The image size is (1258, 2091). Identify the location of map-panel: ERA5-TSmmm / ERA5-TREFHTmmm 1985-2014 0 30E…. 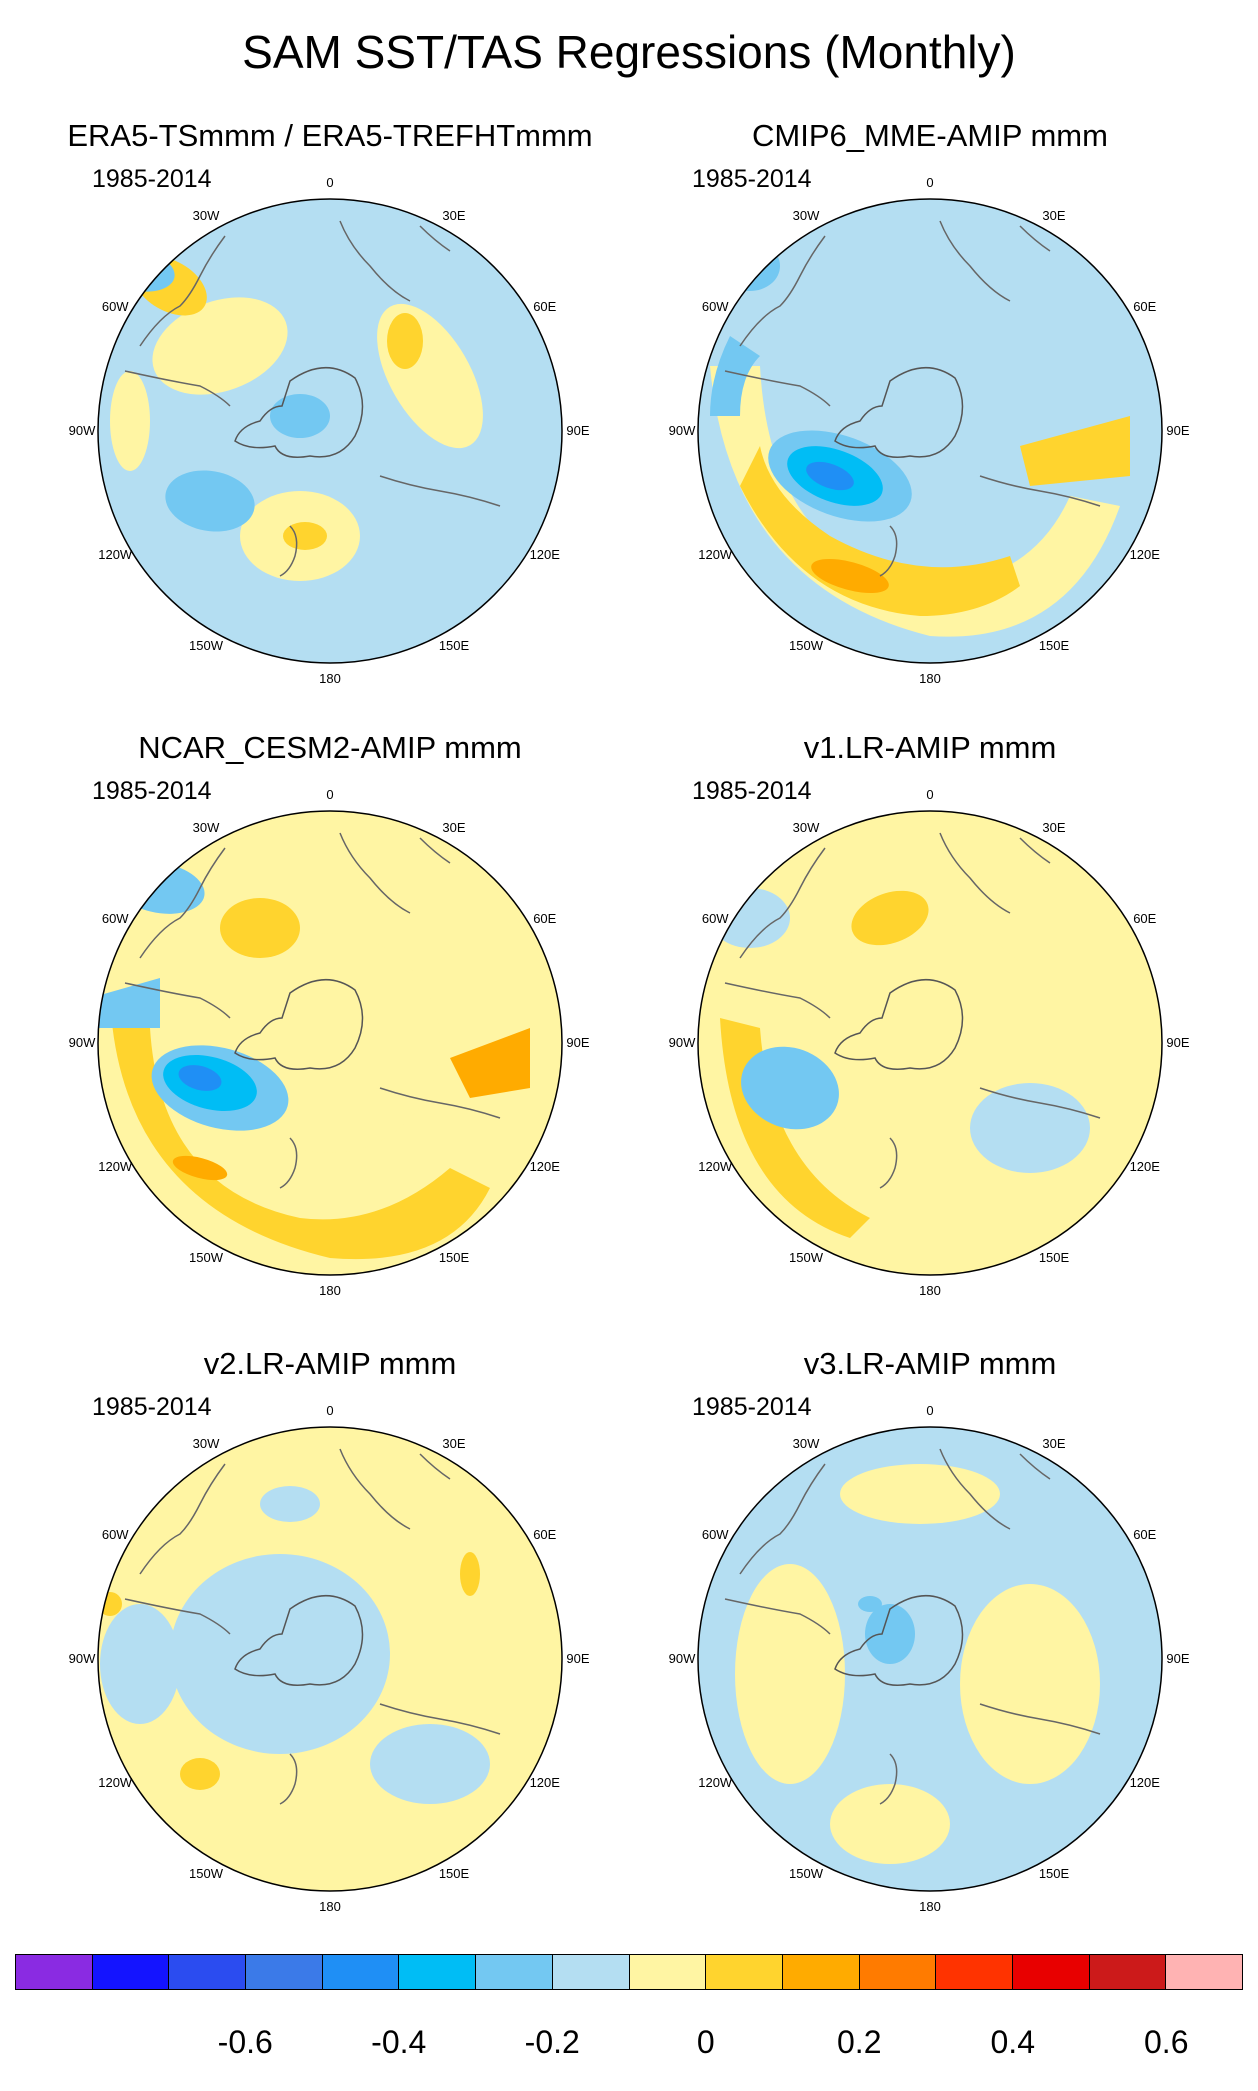
(330, 401).